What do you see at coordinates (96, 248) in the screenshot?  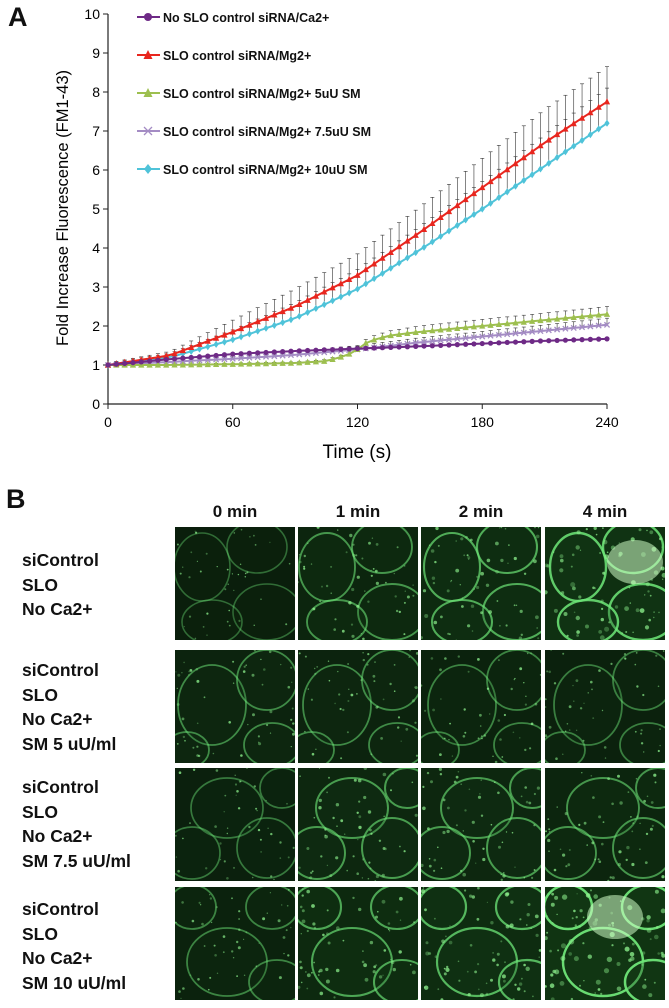 I see `y-tick-label: 4` at bounding box center [96, 248].